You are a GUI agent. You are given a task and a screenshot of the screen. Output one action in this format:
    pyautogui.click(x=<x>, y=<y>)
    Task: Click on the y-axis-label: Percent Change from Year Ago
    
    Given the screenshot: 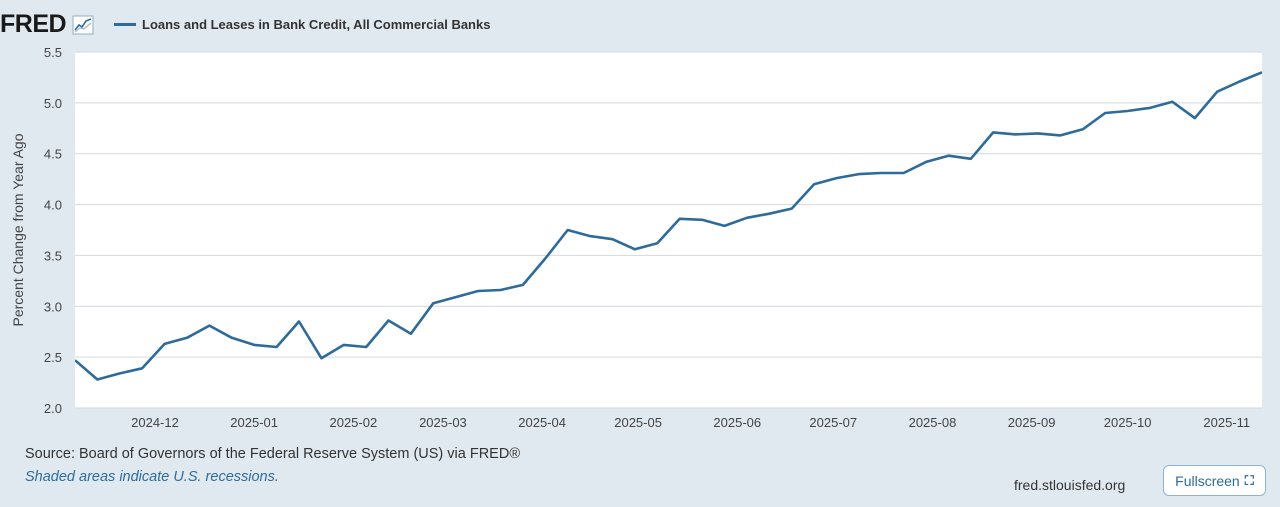 What is the action you would take?
    pyautogui.click(x=18, y=229)
    